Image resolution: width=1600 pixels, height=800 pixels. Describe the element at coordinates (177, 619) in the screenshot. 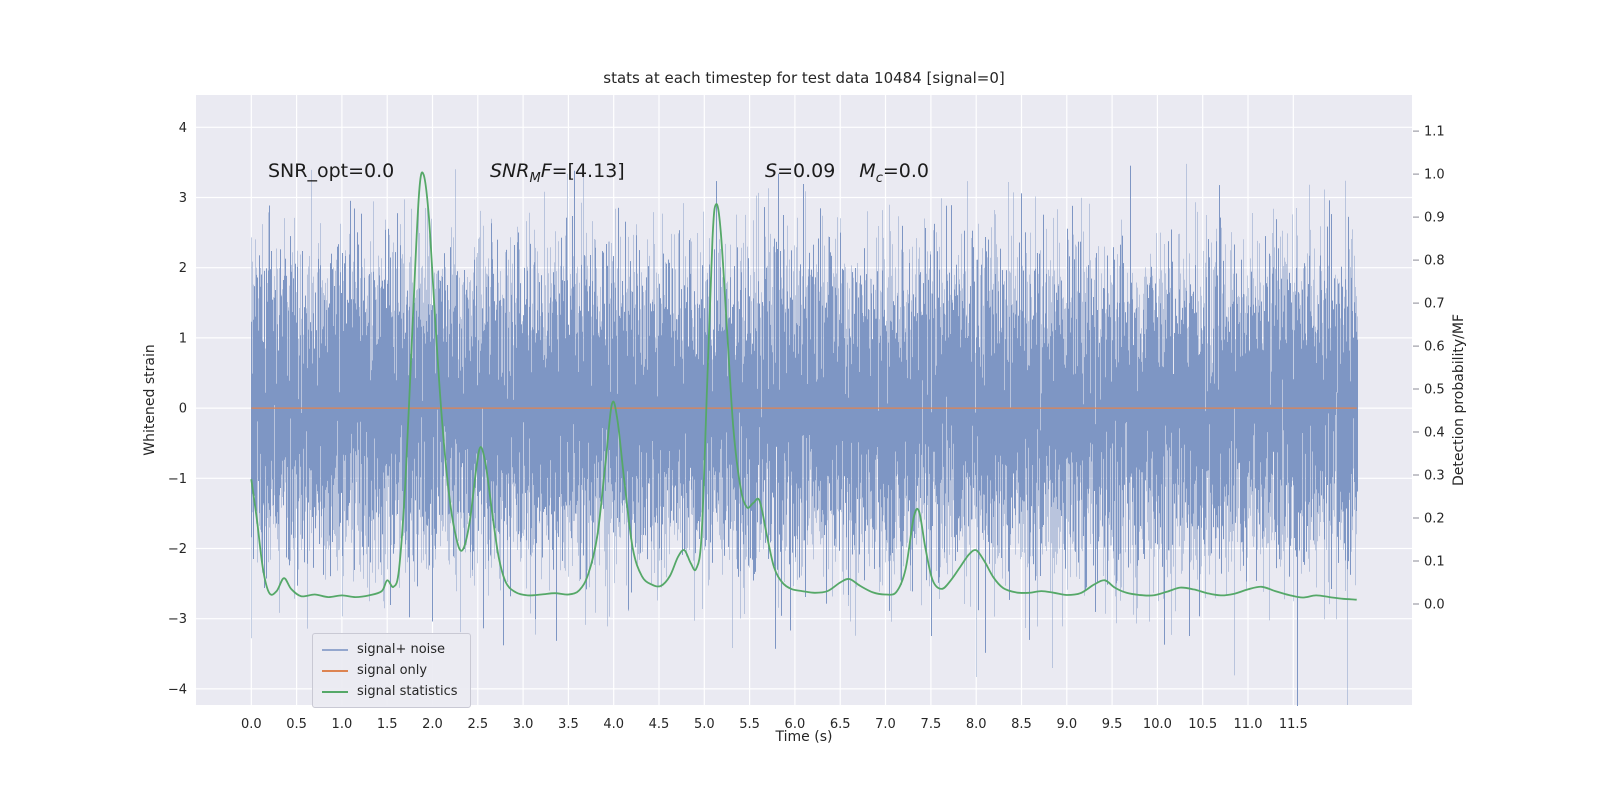

I see `y-left-tick-label: −3` at that location.